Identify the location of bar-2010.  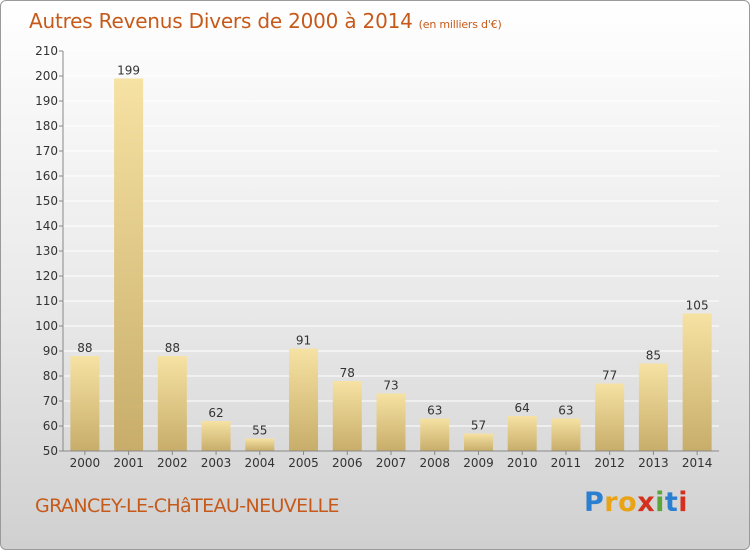
(522, 433).